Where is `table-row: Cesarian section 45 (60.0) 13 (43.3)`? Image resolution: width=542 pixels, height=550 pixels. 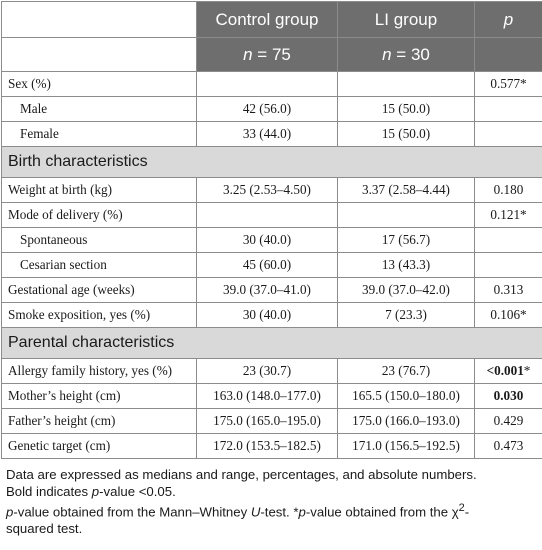
table-row: Cesarian section 45 (60.0) 13 (43.3) is located at coordinates (271, 265).